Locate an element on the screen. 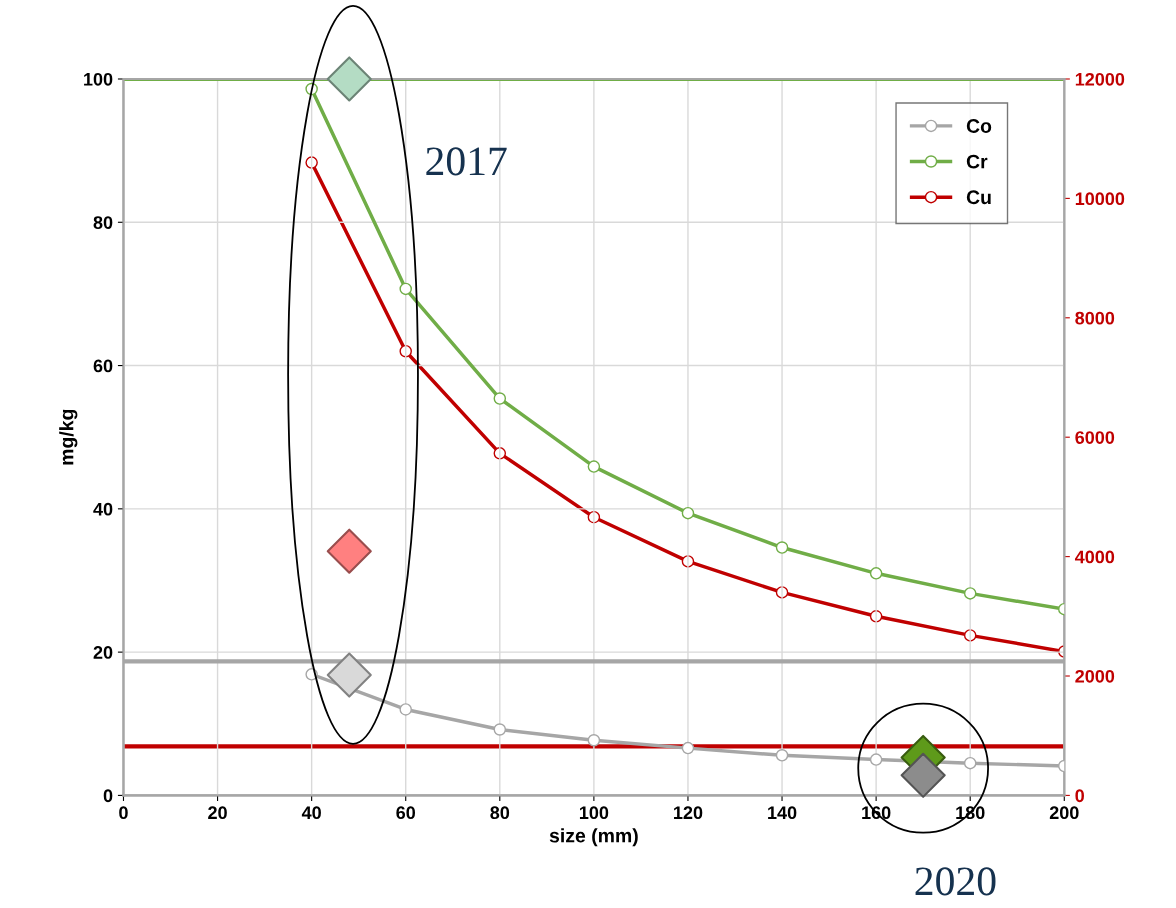 The height and width of the screenshot is (908, 1176). x-tick-label: 200 is located at coordinates (1064, 813).